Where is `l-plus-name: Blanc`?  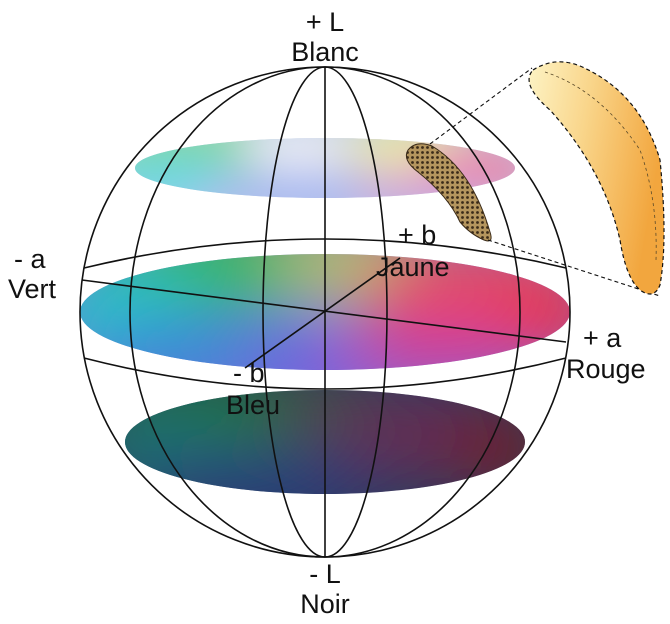 l-plus-name: Blanc is located at coordinates (325, 52).